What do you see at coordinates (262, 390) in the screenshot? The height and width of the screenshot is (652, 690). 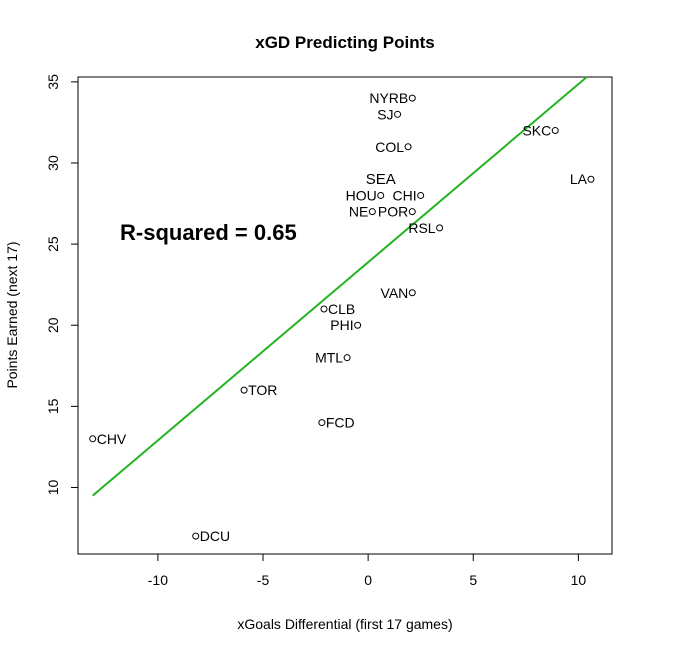 I see `point-label: TOR` at bounding box center [262, 390].